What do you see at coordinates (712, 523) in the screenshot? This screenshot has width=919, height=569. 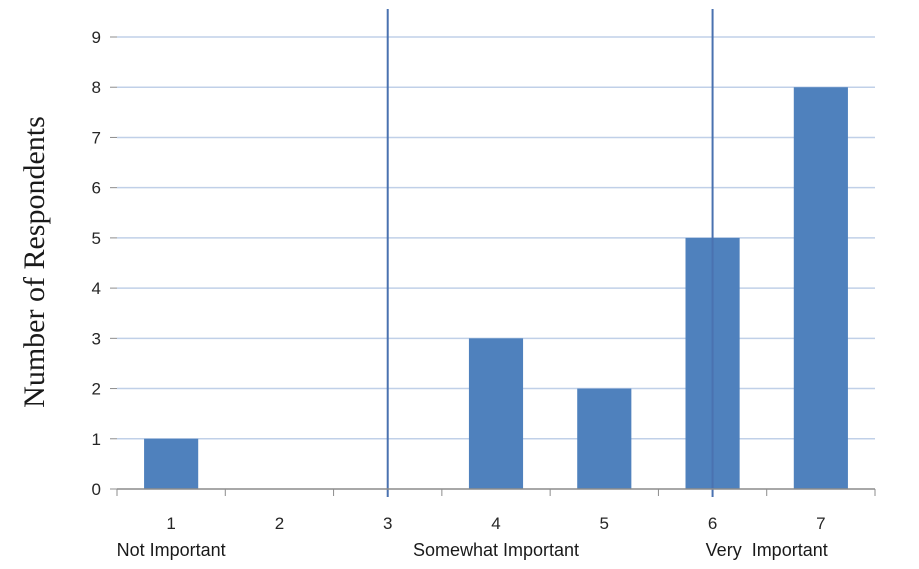 I see `x-tick-label: 6` at bounding box center [712, 523].